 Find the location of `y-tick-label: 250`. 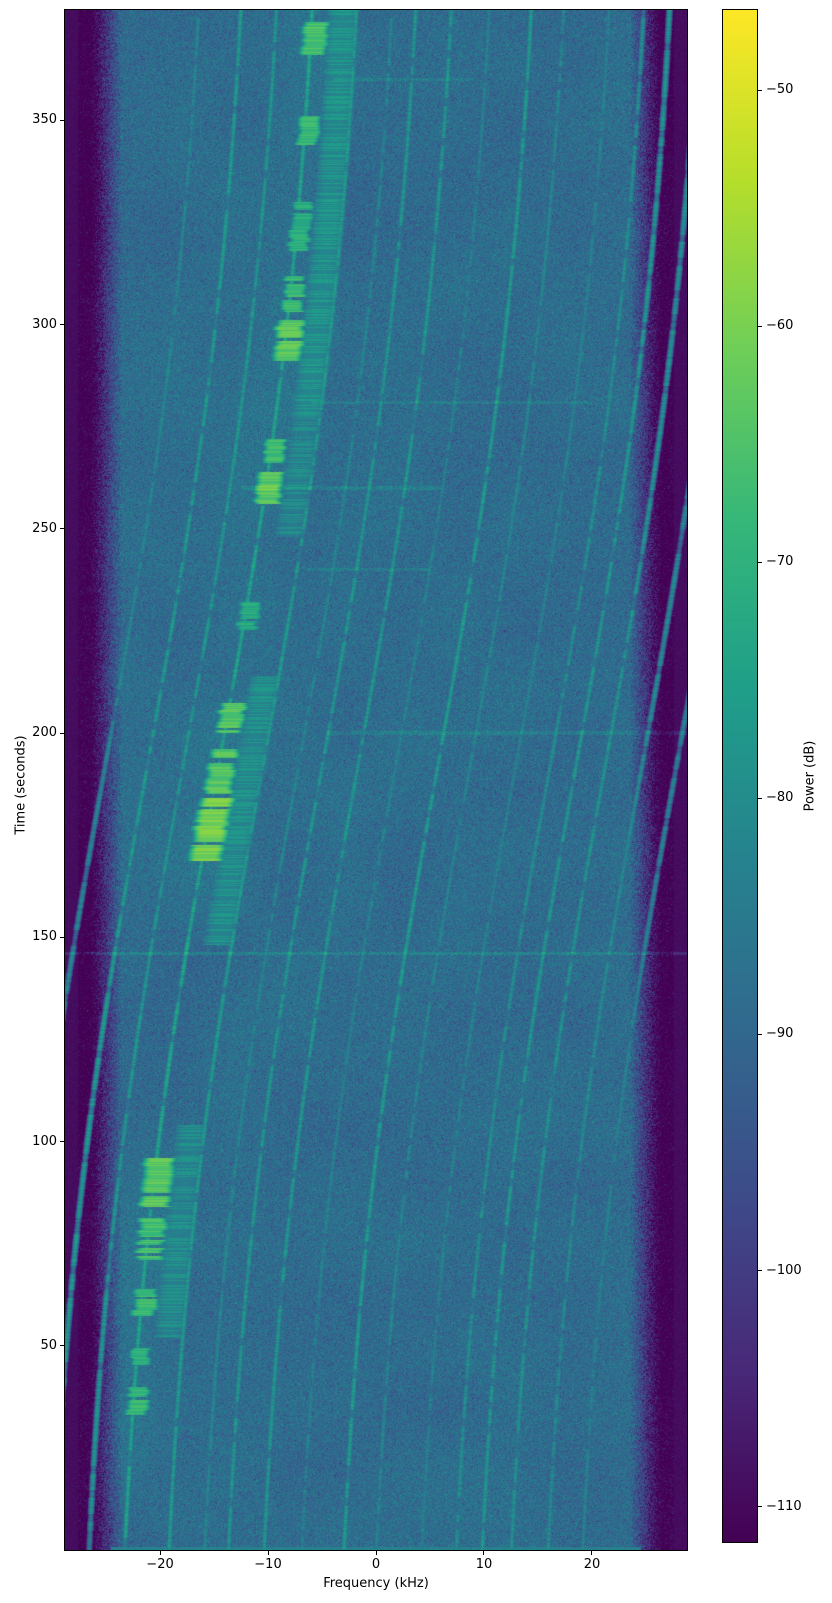

y-tick-label: 250 is located at coordinates (44, 528).